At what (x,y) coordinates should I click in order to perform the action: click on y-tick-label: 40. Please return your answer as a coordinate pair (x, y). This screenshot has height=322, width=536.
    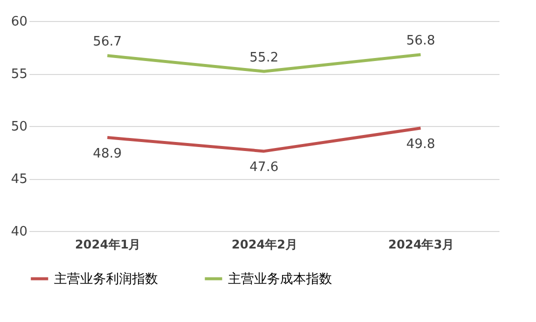
    Looking at the image, I should click on (19, 232).